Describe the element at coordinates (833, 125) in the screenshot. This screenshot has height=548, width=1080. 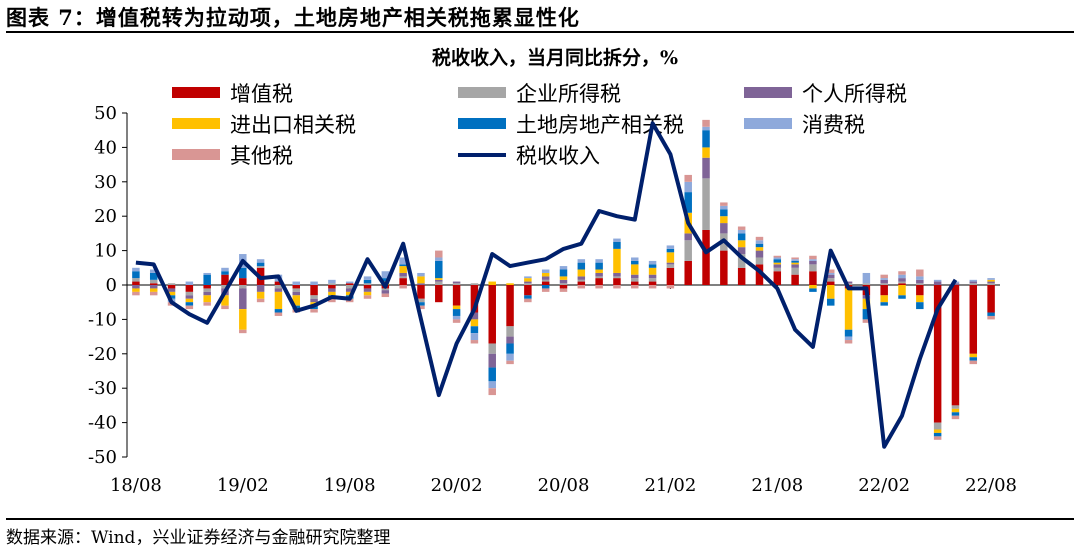
I see `legend-label: 消费税` at that location.